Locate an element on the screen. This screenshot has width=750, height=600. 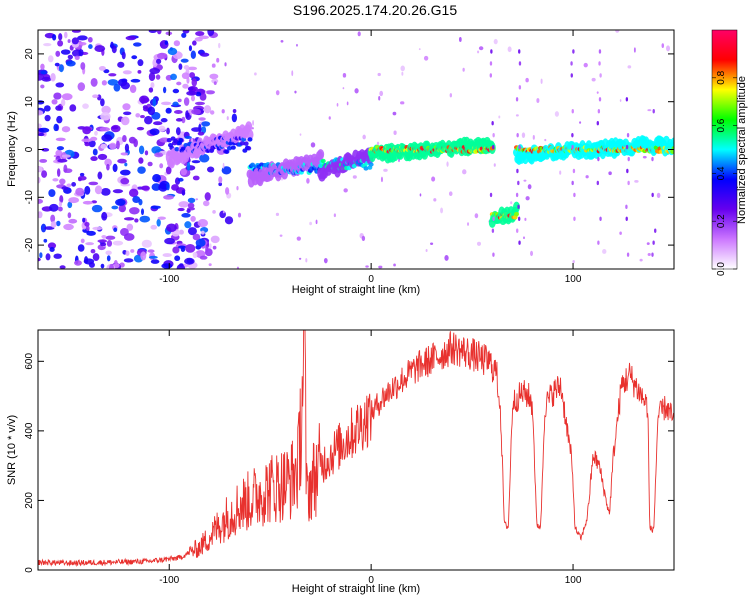
spectrogram-xtick-label: -100 is located at coordinates (169, 279).